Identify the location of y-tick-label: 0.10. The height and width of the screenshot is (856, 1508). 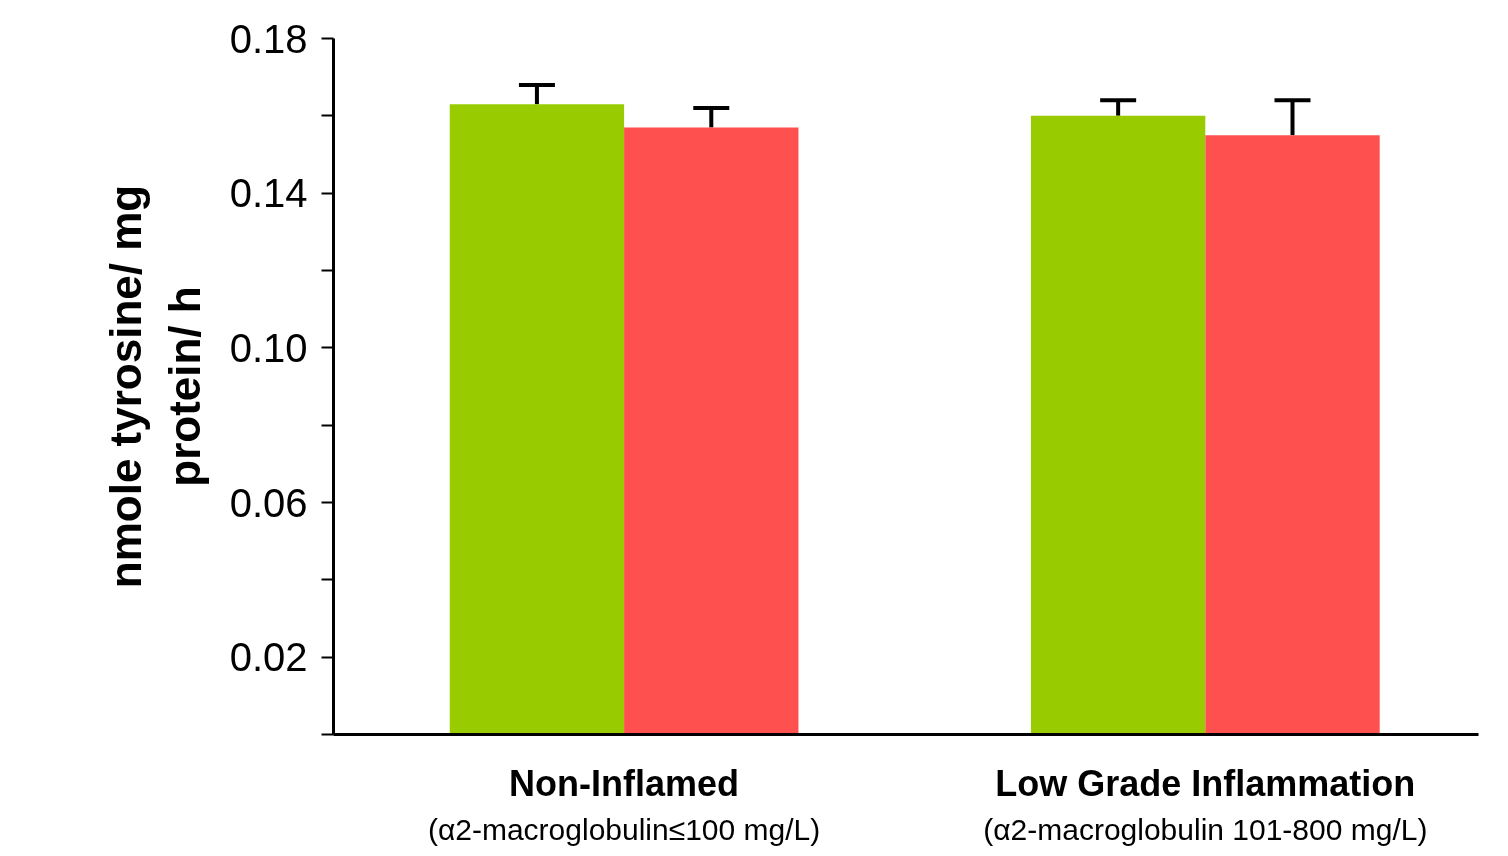
(268, 347).